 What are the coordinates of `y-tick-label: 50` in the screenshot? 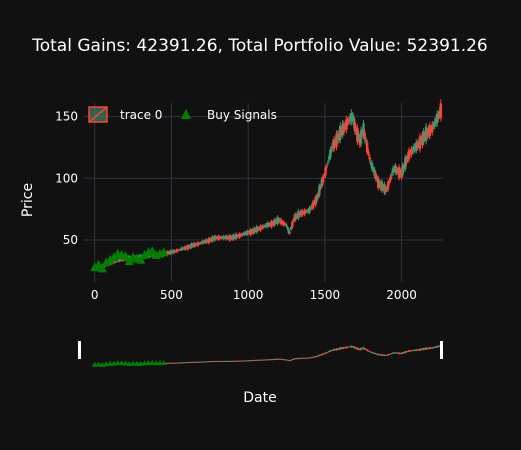 It's located at (70, 240).